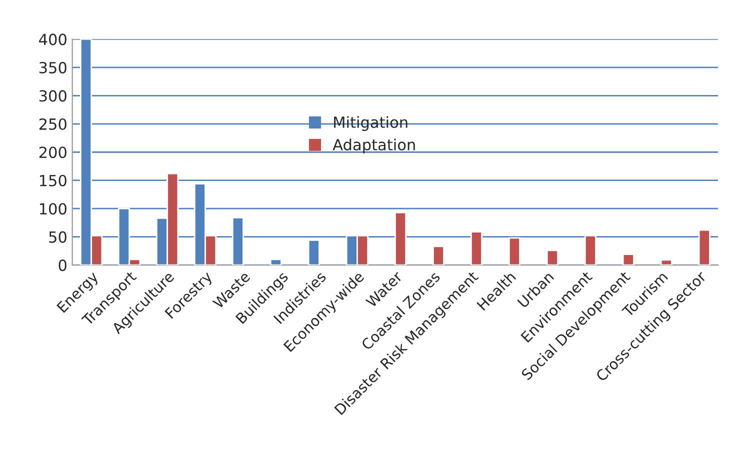 The width and height of the screenshot is (738, 461). I want to click on y-tick-label: 300, so click(52, 96).